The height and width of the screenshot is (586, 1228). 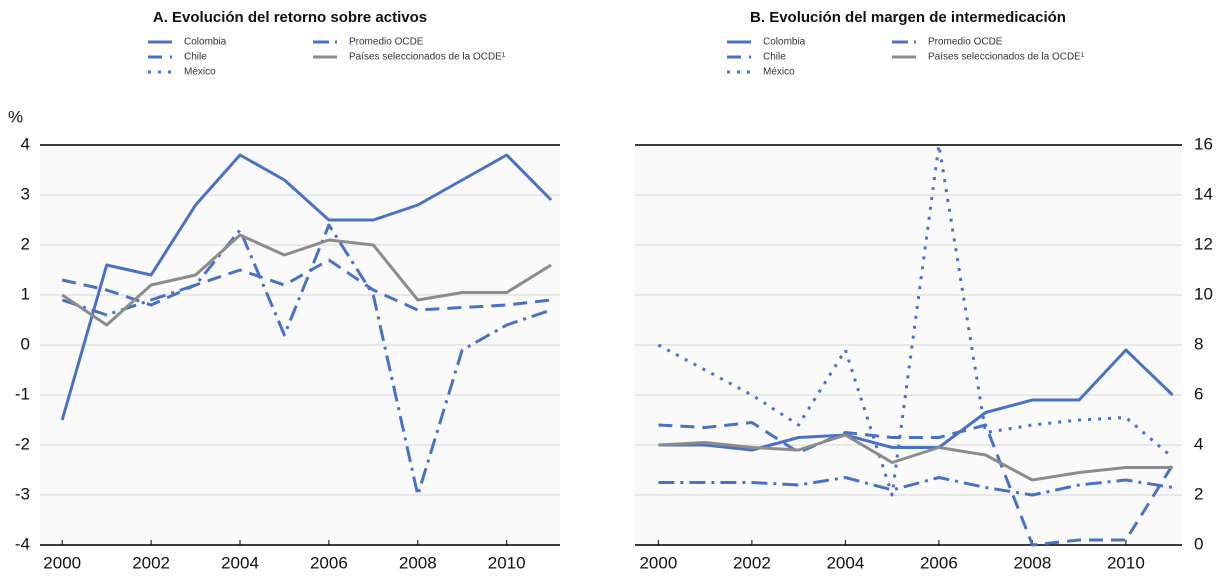 I want to click on y-tick-label: 6, so click(x=1198, y=393).